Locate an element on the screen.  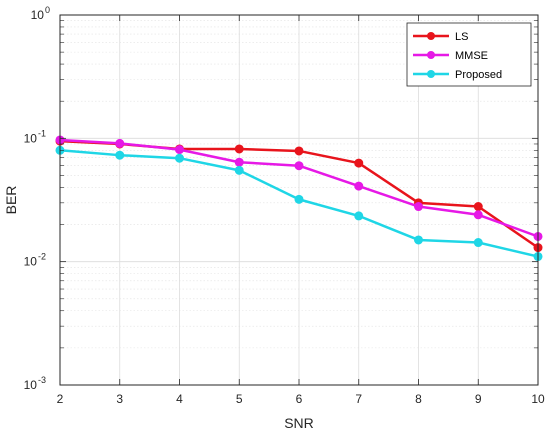
y-tick-exponent: -2 is located at coordinates (42, 257).